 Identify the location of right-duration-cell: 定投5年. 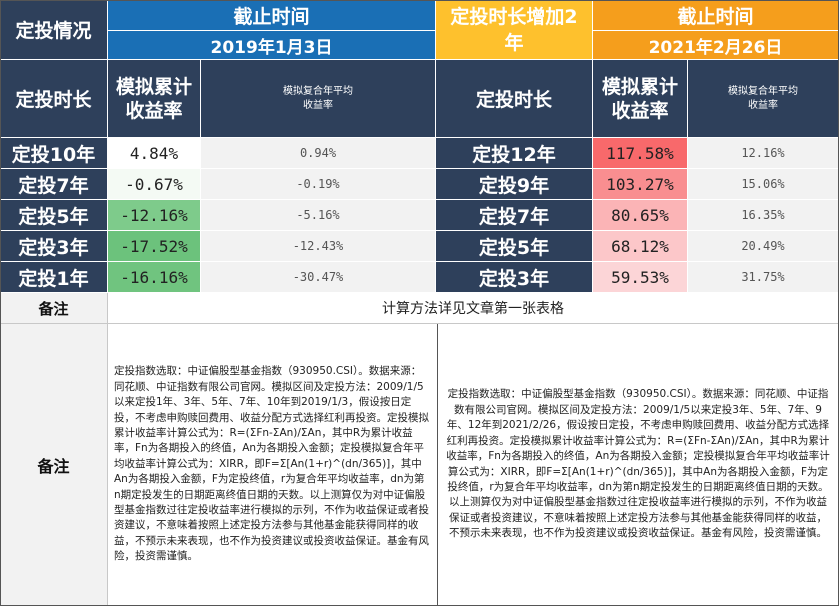
(514, 246).